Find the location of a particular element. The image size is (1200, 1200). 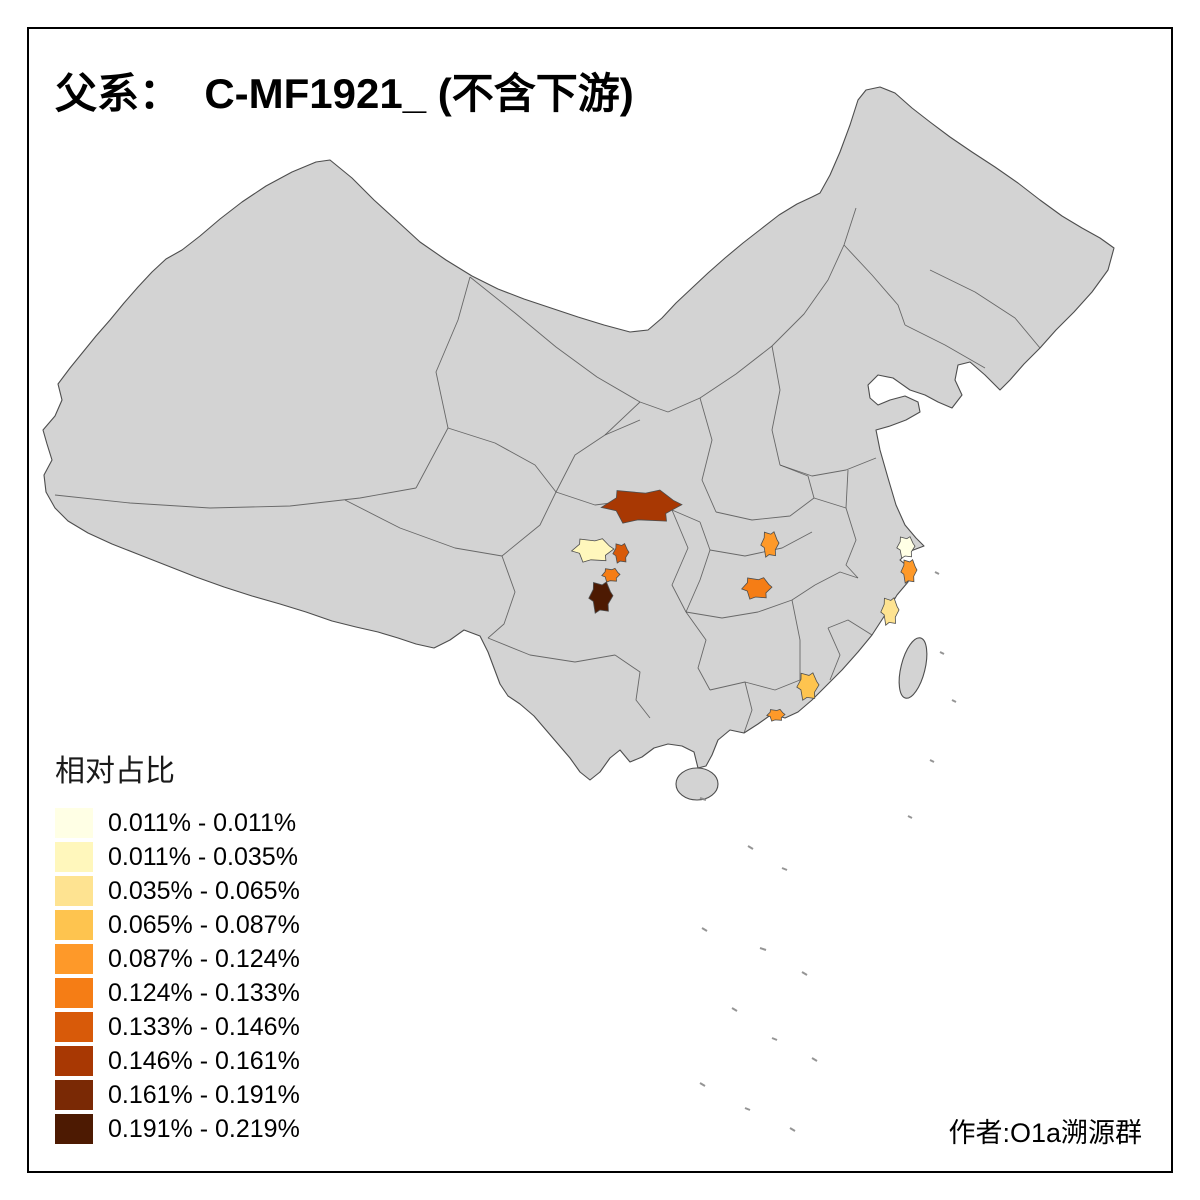

prefecture-highlight-south-zhejiang-pale is located at coordinates (890, 611).